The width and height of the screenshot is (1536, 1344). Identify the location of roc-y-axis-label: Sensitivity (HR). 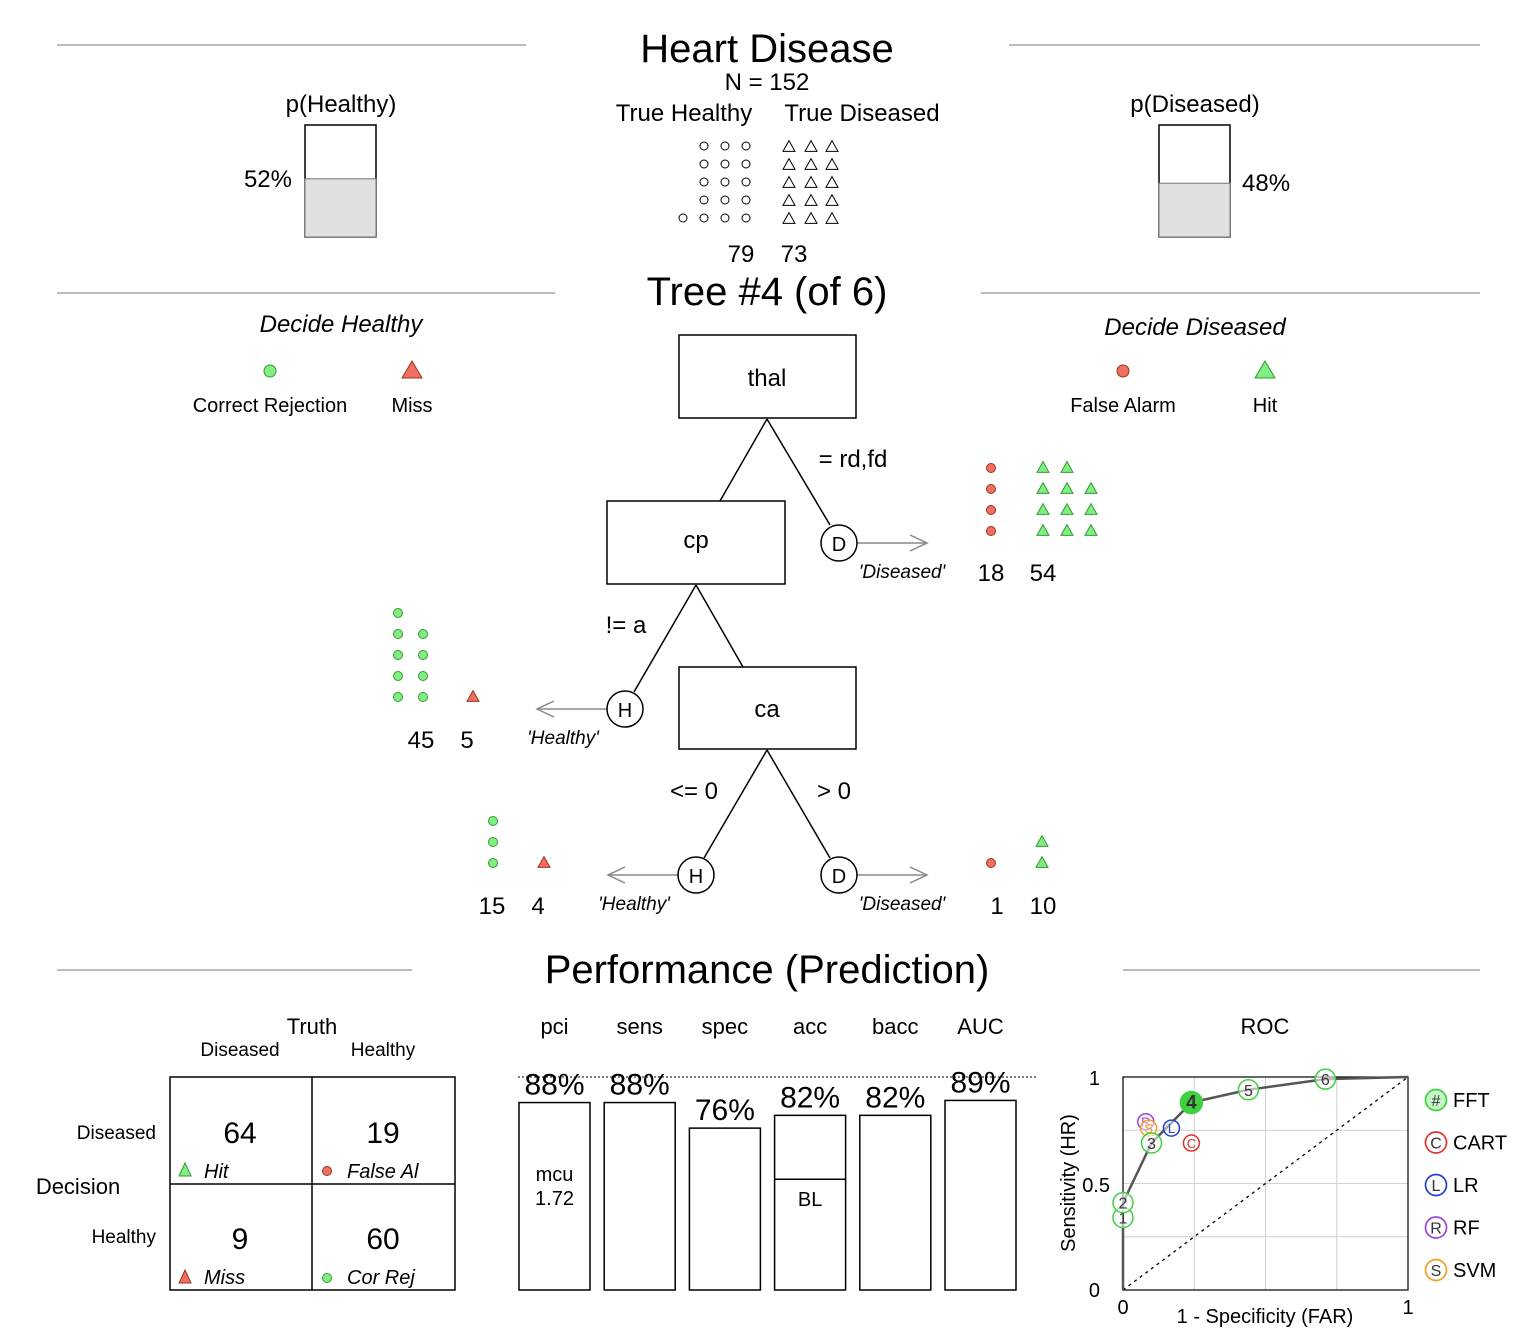
(1069, 1183).